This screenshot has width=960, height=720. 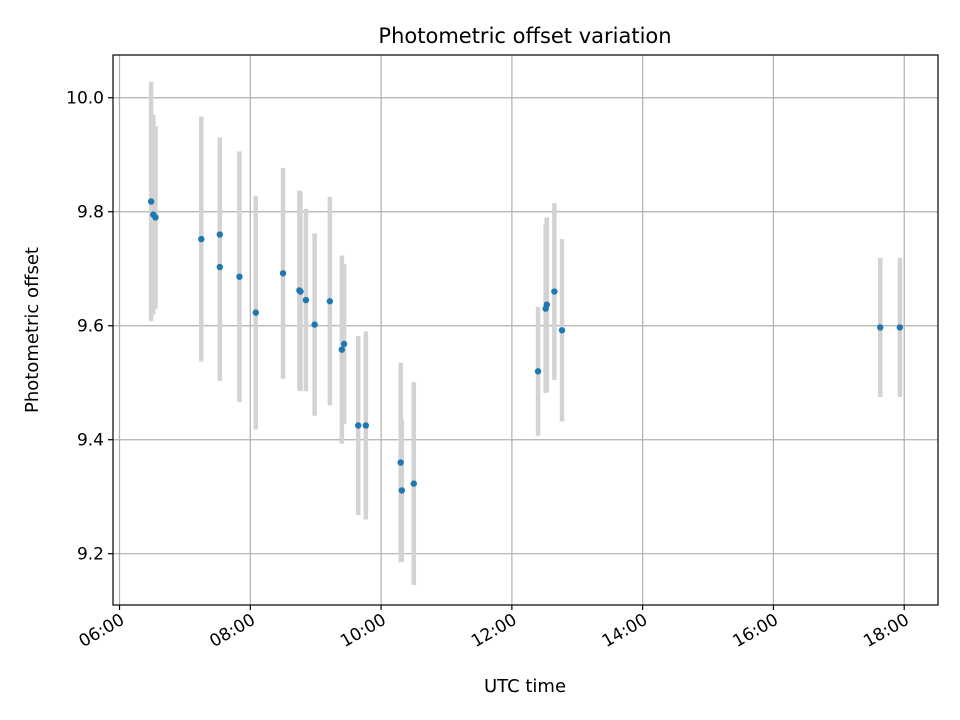 I want to click on y-tick-label: 9.6, so click(x=90, y=327).